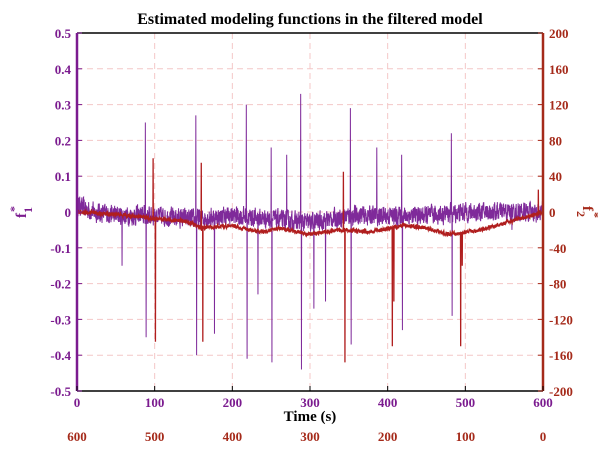 Image resolution: width=598 pixels, height=449 pixels. I want to click on y-right-tick-label: 200, so click(559, 33).